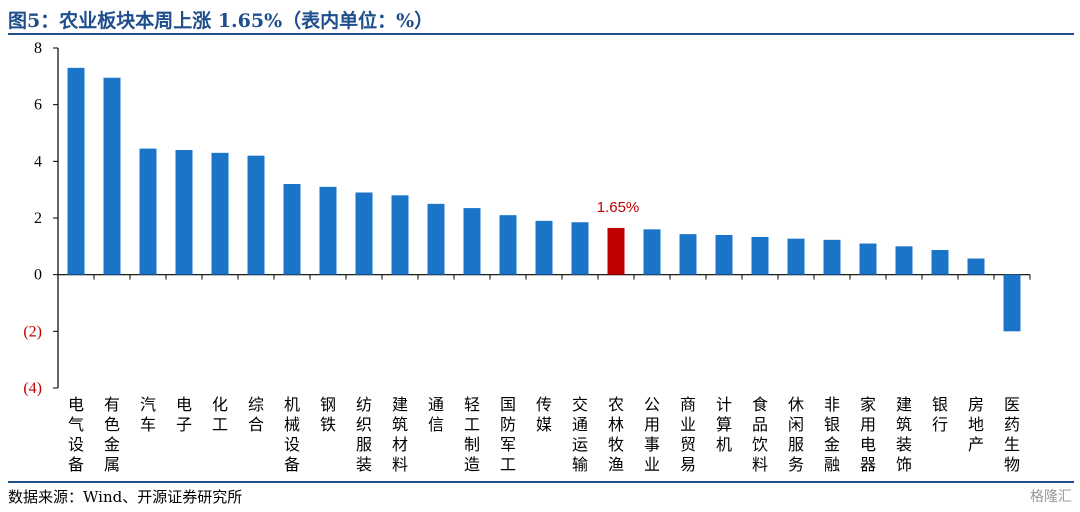 The width and height of the screenshot is (1080, 512). Describe the element at coordinates (832, 434) in the screenshot. I see `category-label: 非银金融` at that location.